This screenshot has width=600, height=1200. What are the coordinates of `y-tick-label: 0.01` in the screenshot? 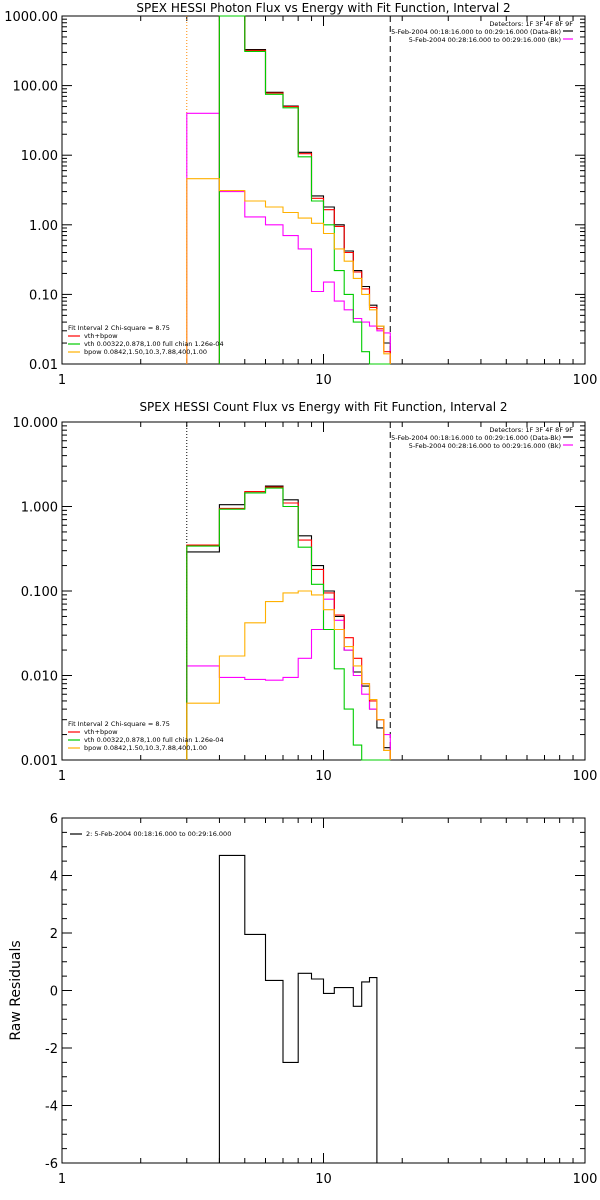 It's located at (43, 365).